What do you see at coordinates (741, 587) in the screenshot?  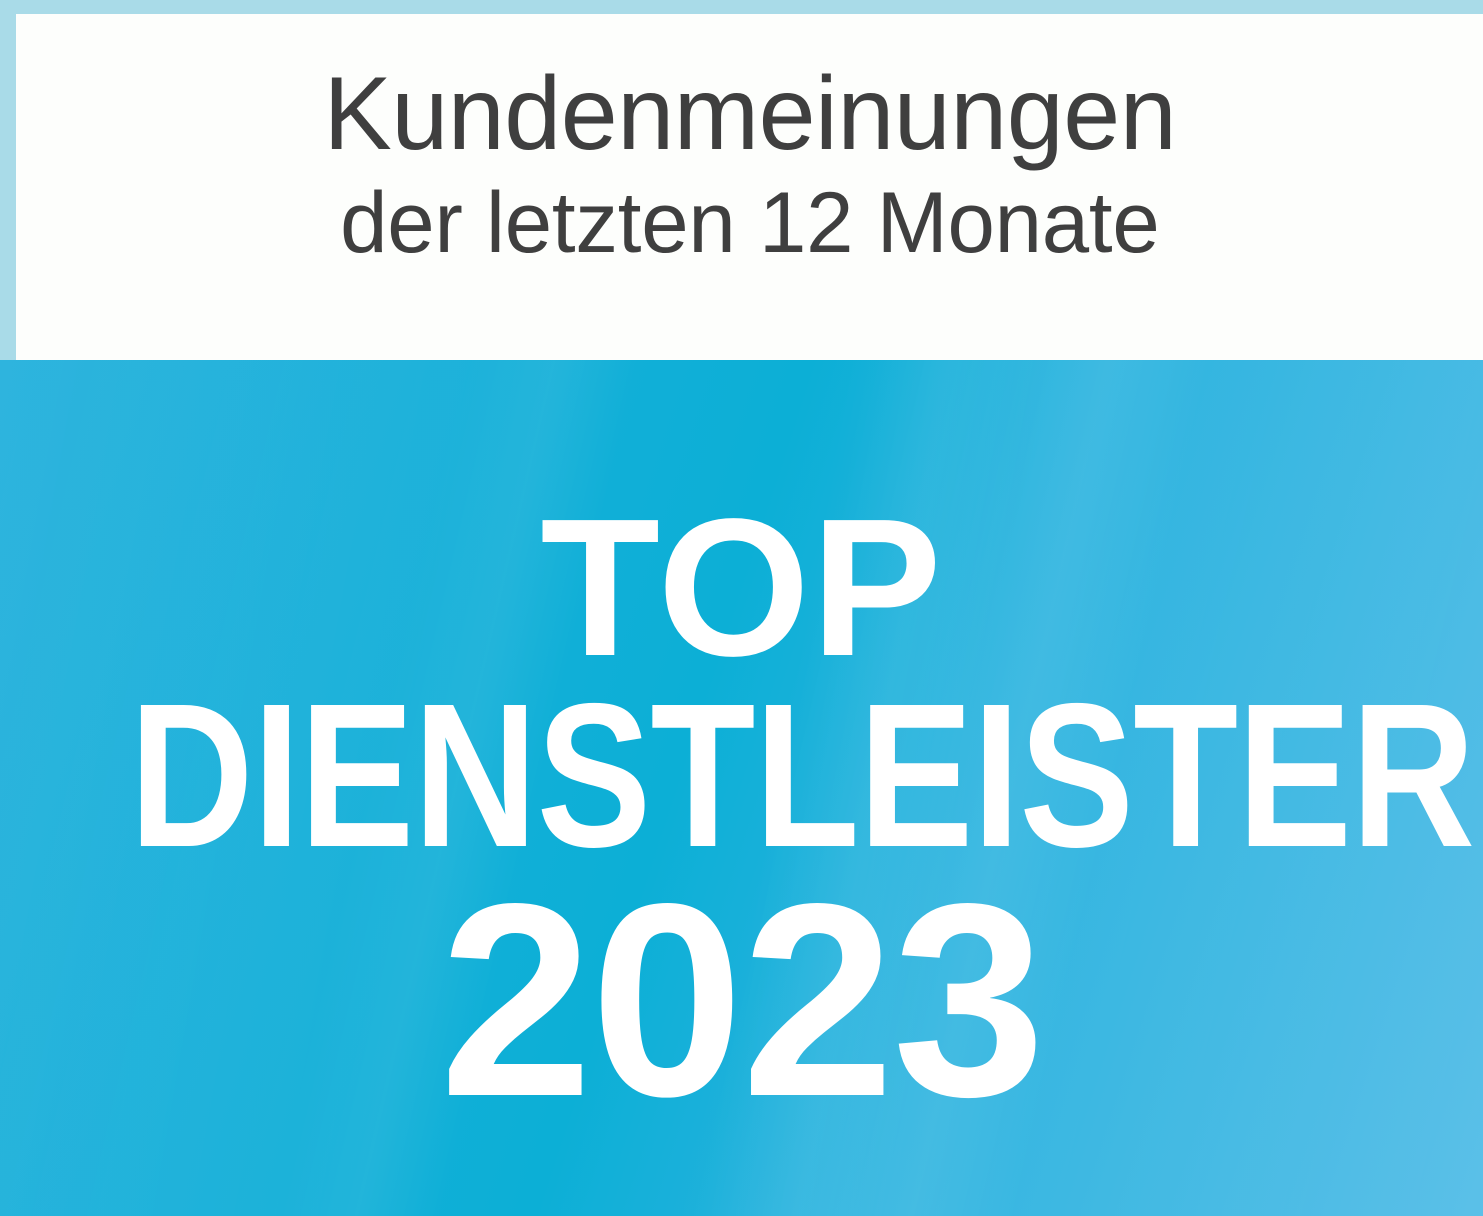 I see `award-rank-label: TOP` at bounding box center [741, 587].